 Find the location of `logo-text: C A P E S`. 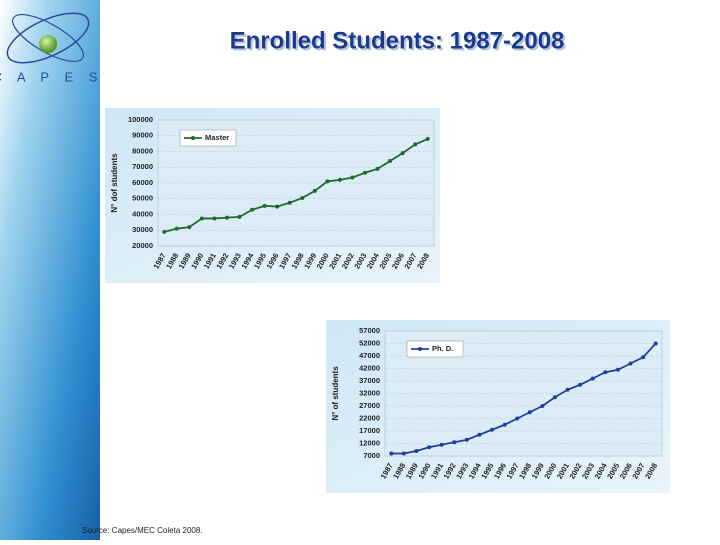

logo-text: C A P E S is located at coordinates (51, 76).